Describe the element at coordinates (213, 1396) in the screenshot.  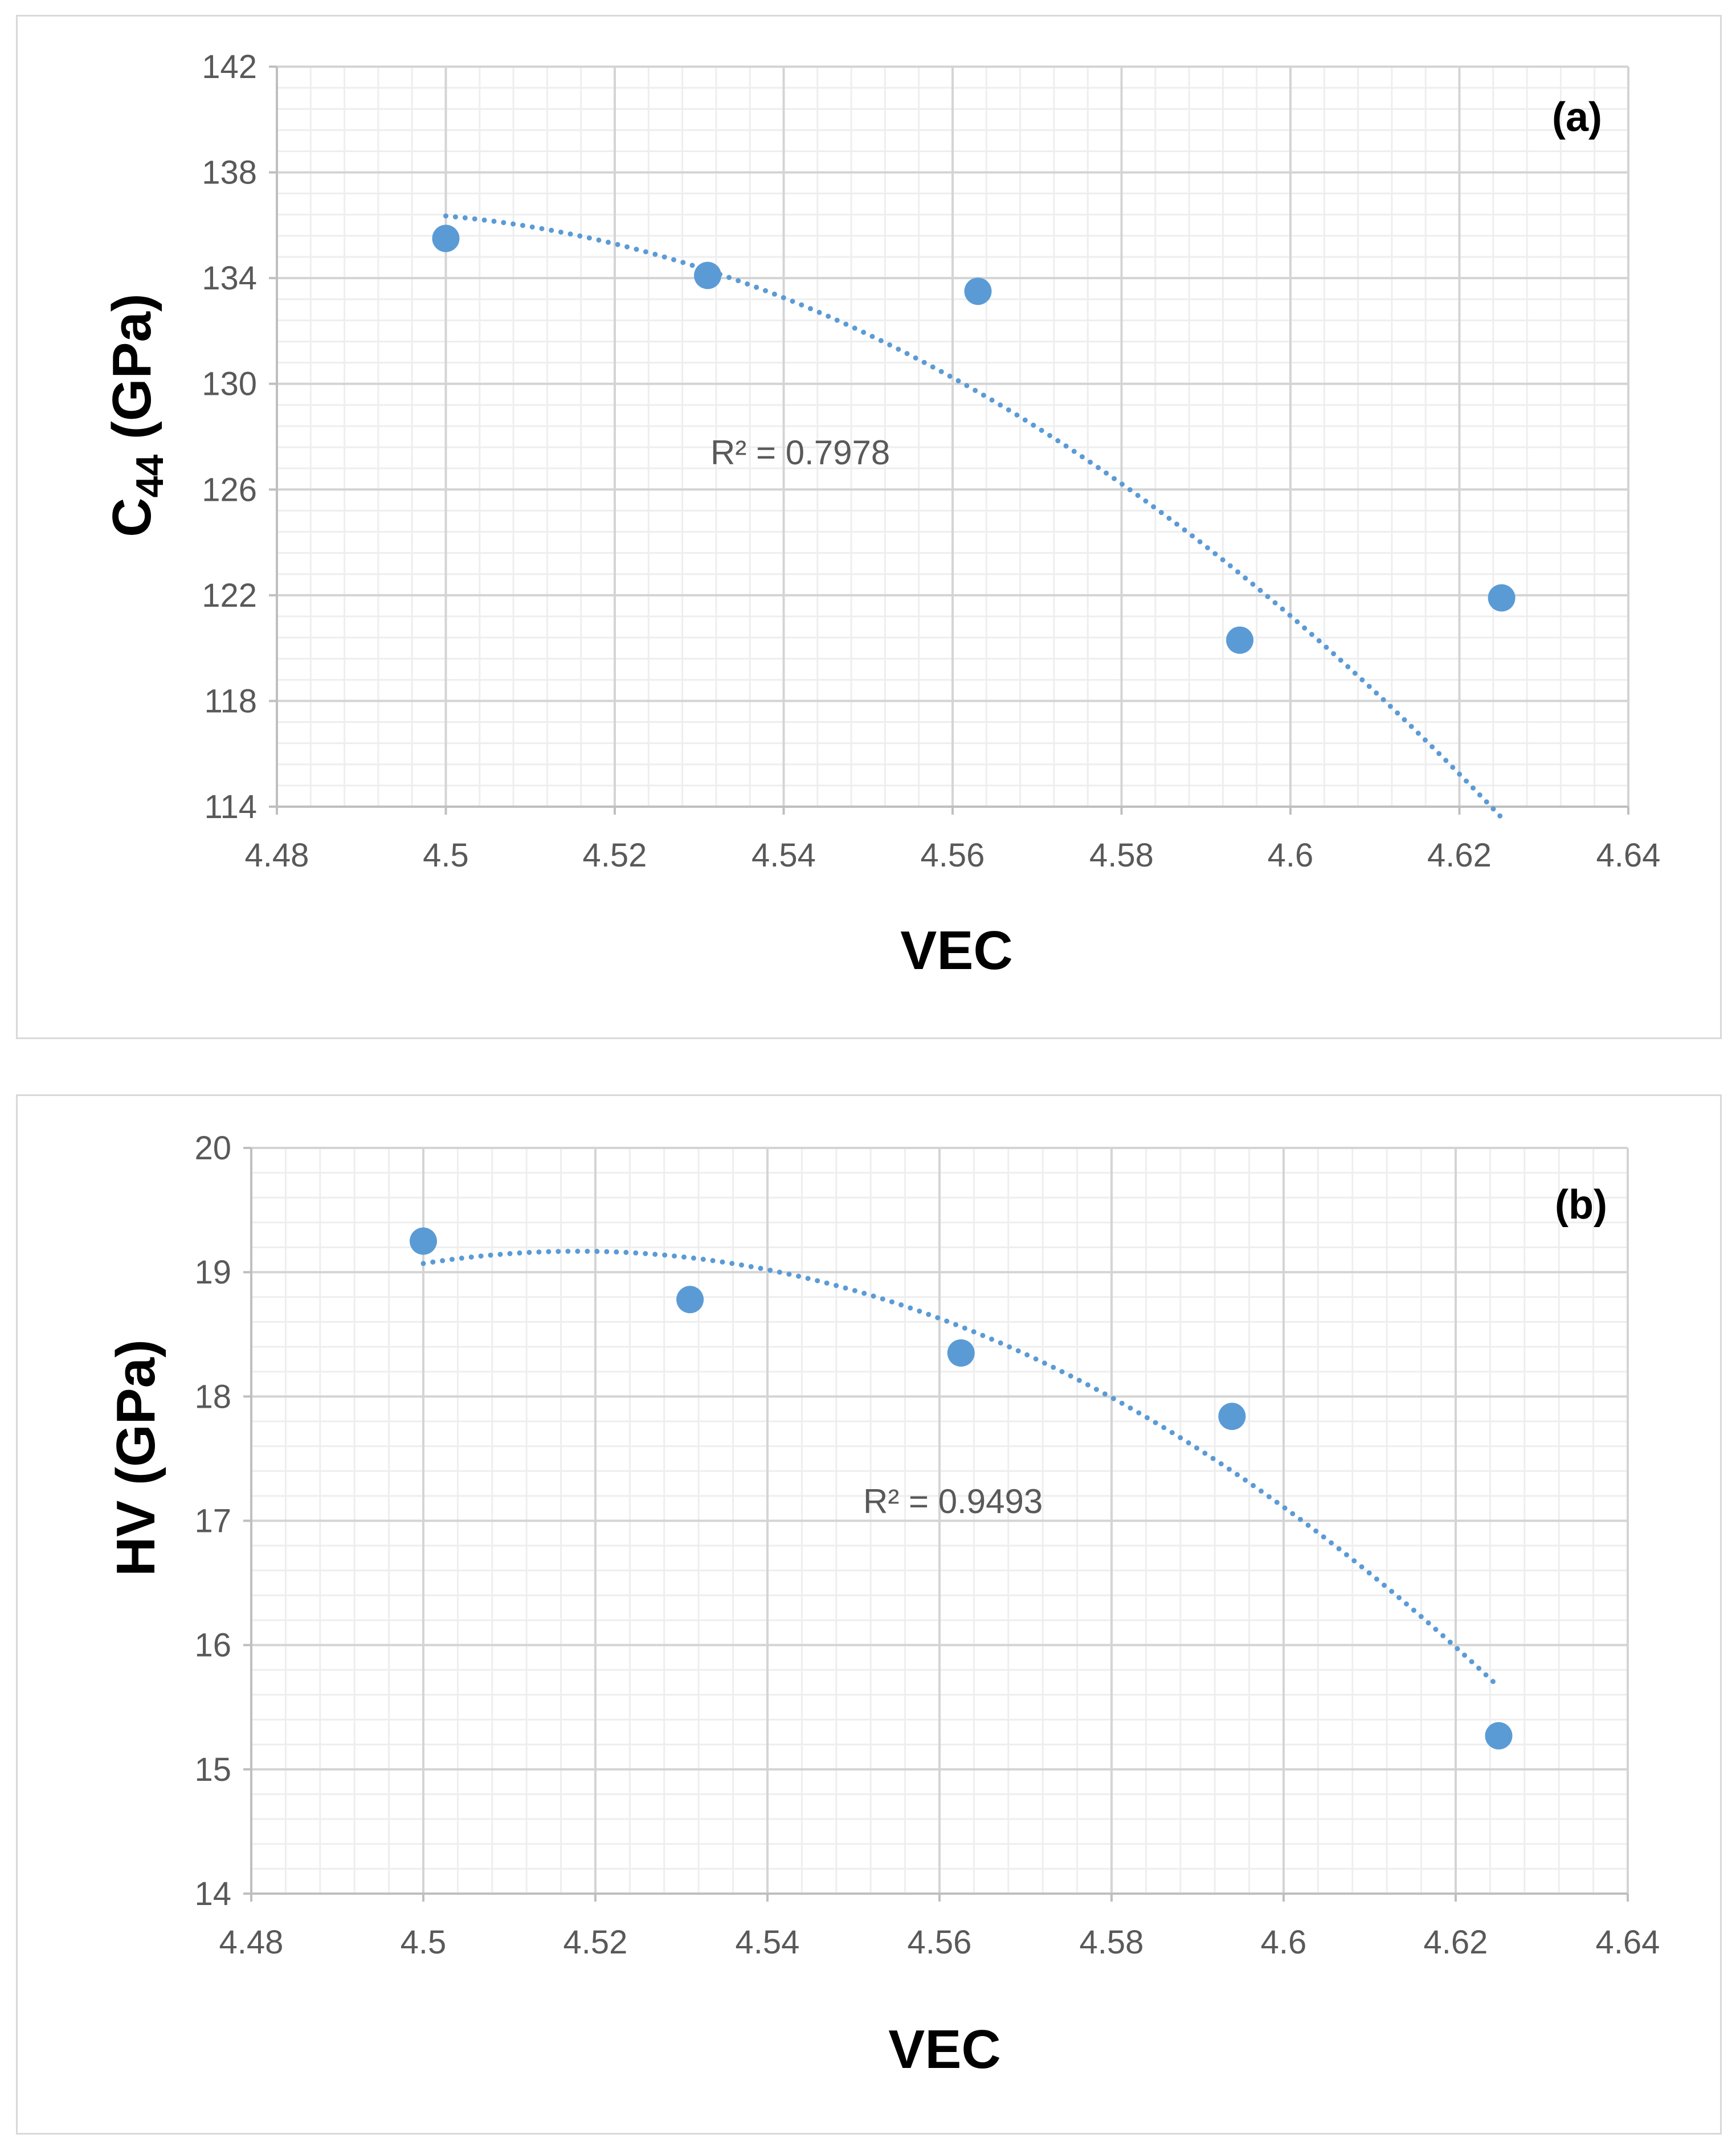
I see `y-tick-label: 18` at that location.